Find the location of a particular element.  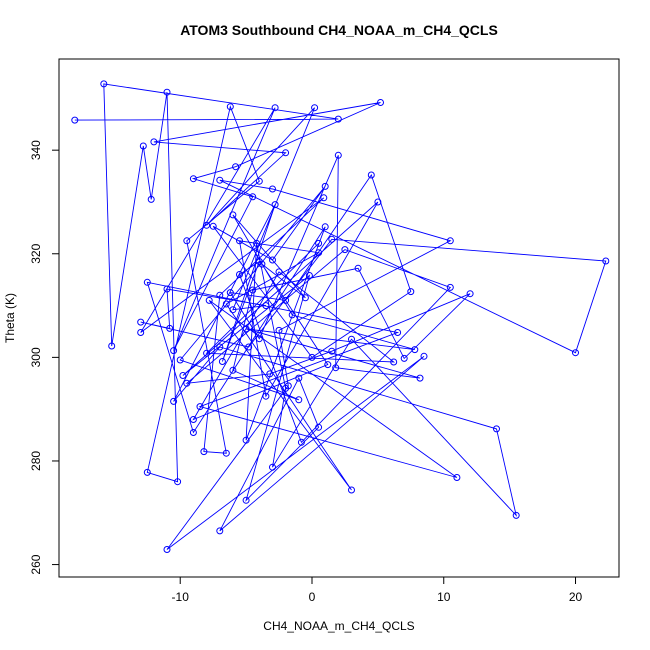

y-tick-label: 320 is located at coordinates (36, 253).